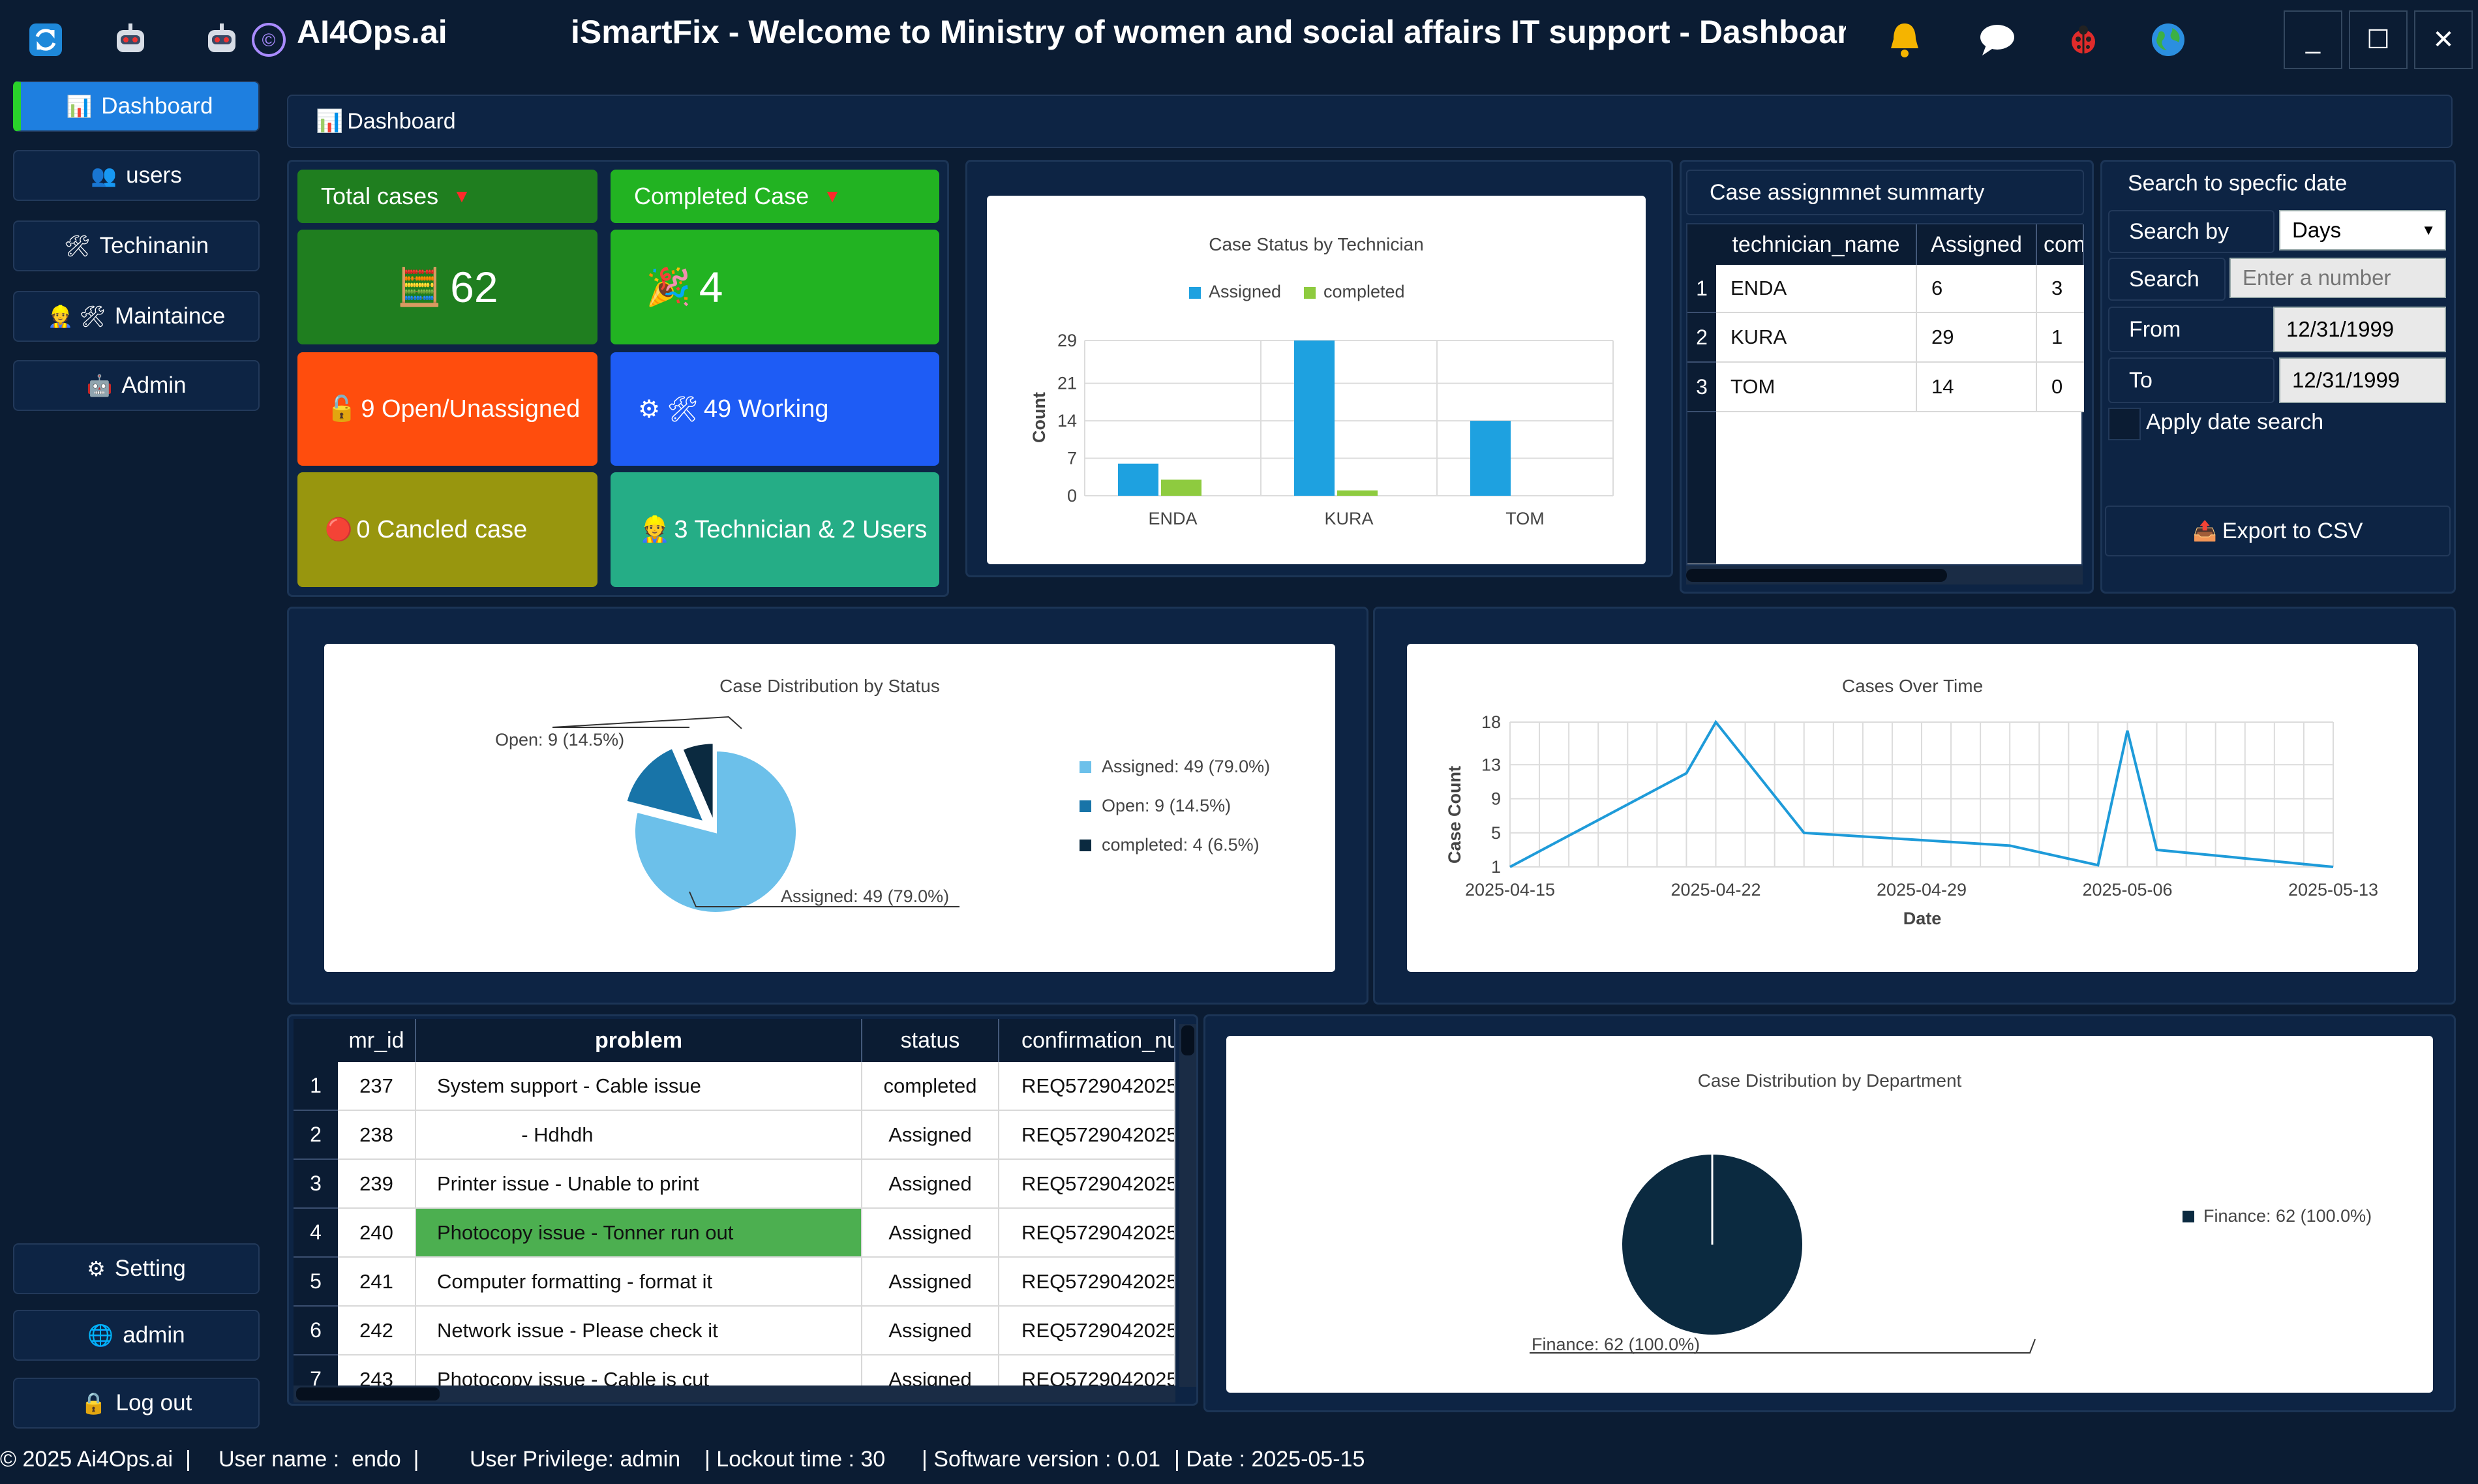 This screenshot has height=1484, width=2478. What do you see at coordinates (775, 287) in the screenshot?
I see `completed-case-tile: 🎉 4` at bounding box center [775, 287].